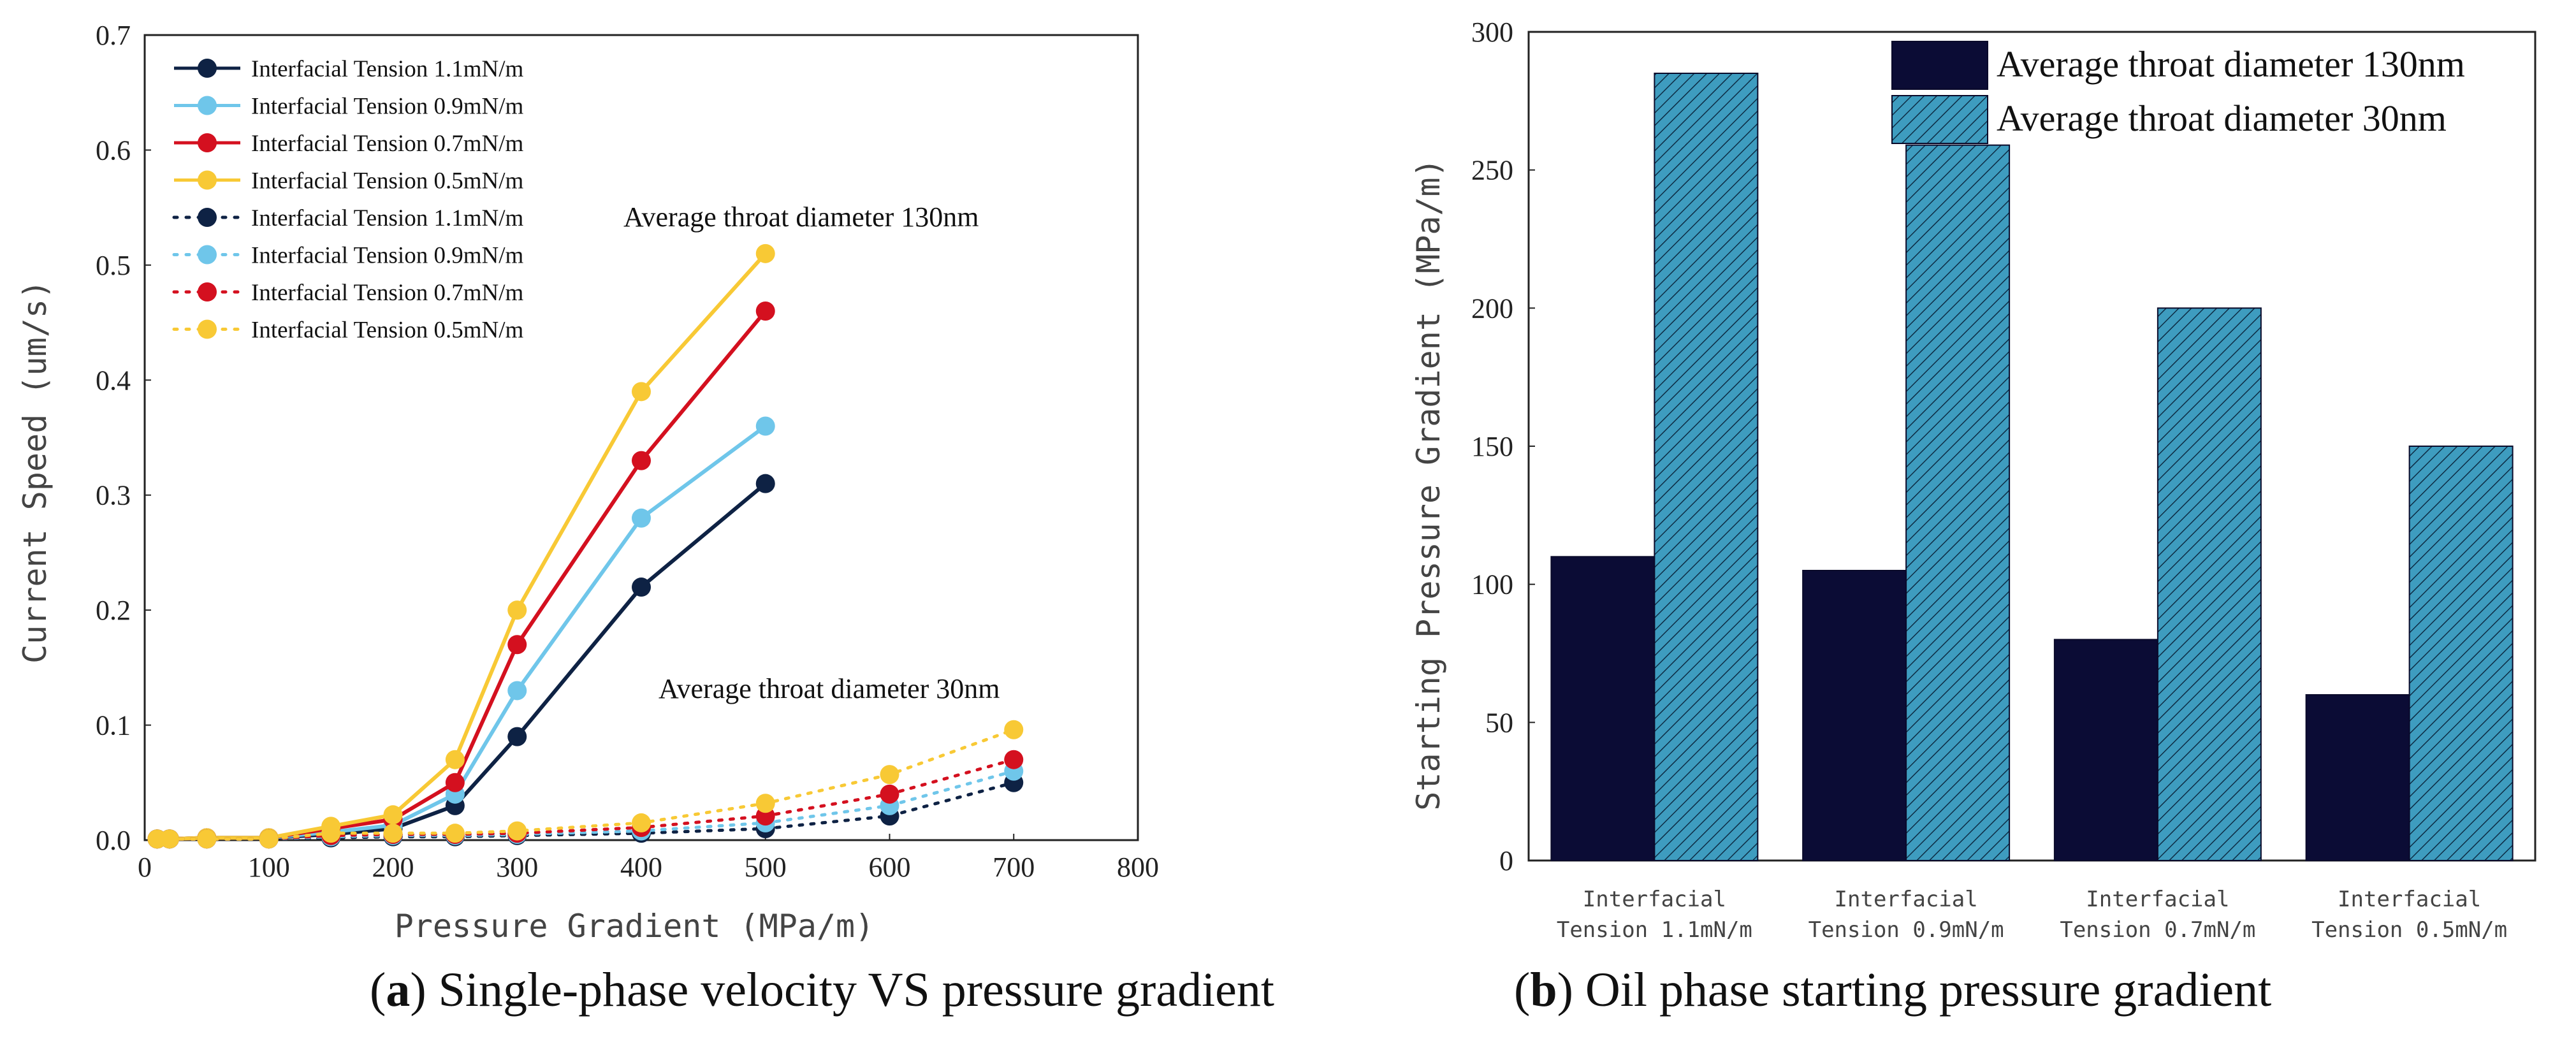 The image size is (2576, 1039). Describe the element at coordinates (113, 725) in the screenshot. I see `y-tick-label: 0.1` at that location.